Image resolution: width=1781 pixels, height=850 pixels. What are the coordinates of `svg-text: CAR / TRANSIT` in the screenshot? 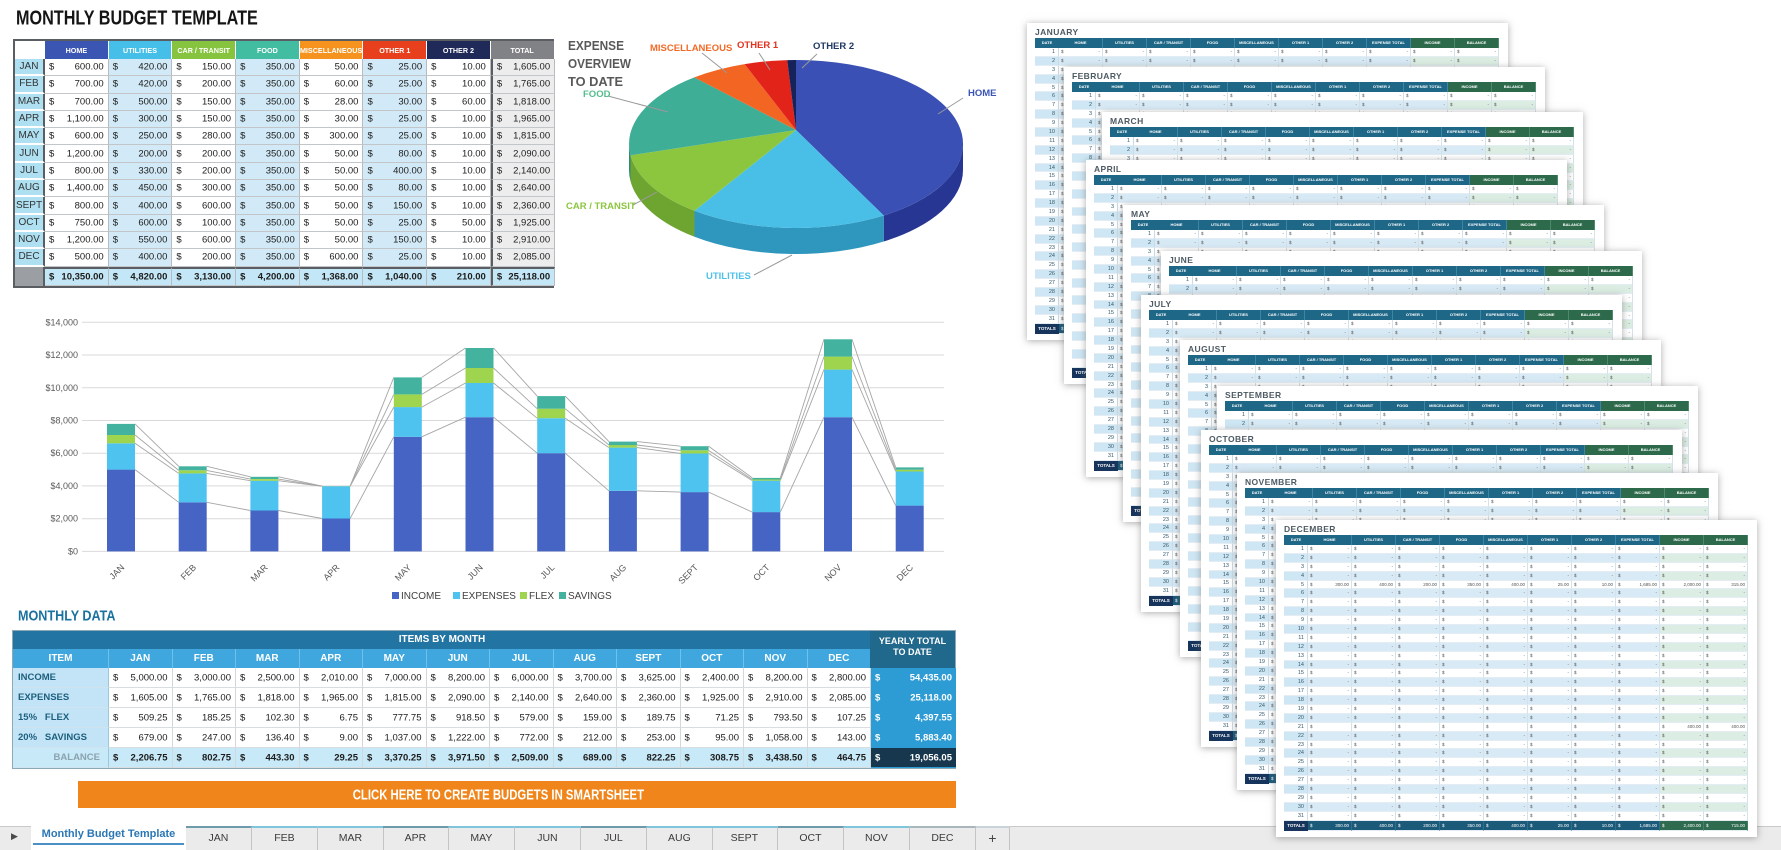 It's located at (601, 206).